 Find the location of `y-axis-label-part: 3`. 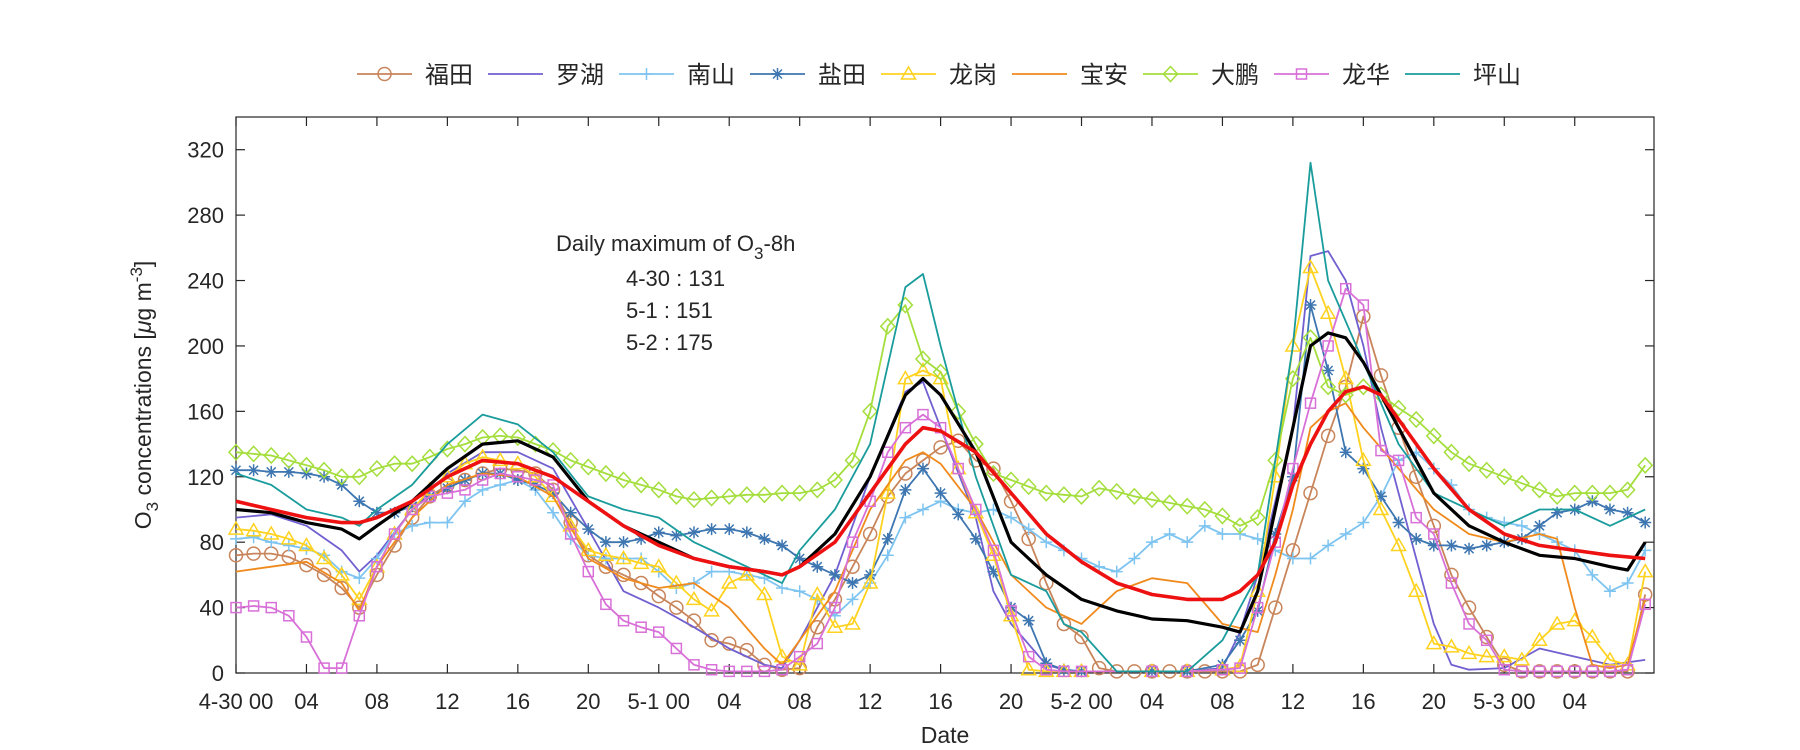

y-axis-label-part: 3 is located at coordinates (152, 506).